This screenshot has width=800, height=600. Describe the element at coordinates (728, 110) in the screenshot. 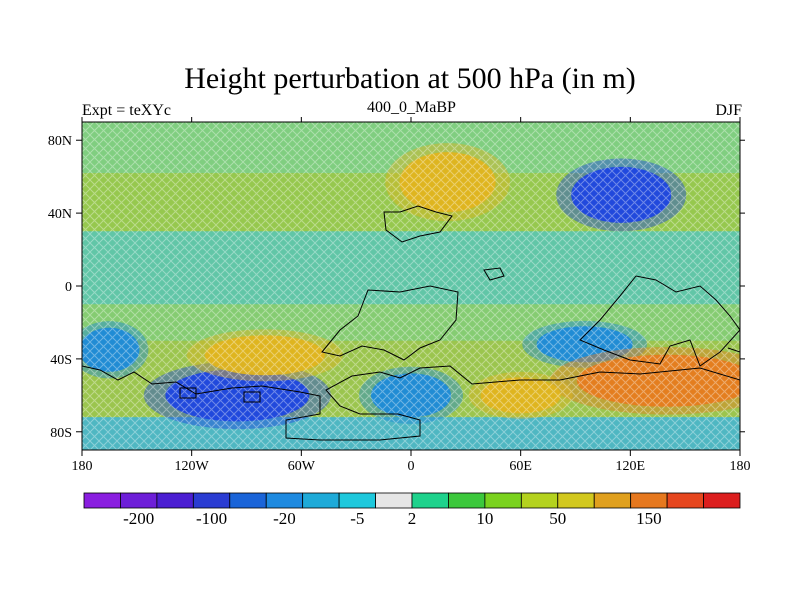

I see `season-label: DJF` at that location.